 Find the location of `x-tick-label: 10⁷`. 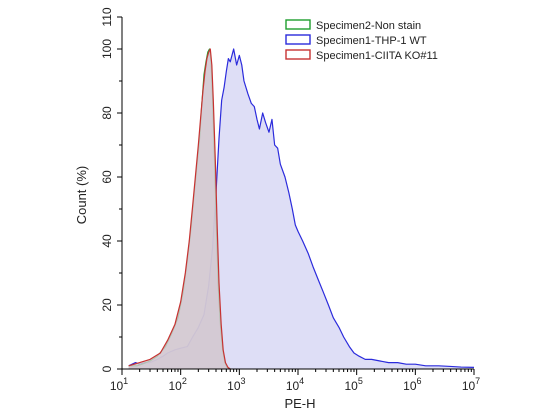

x-tick-label: 10⁷ is located at coordinates (471, 384).